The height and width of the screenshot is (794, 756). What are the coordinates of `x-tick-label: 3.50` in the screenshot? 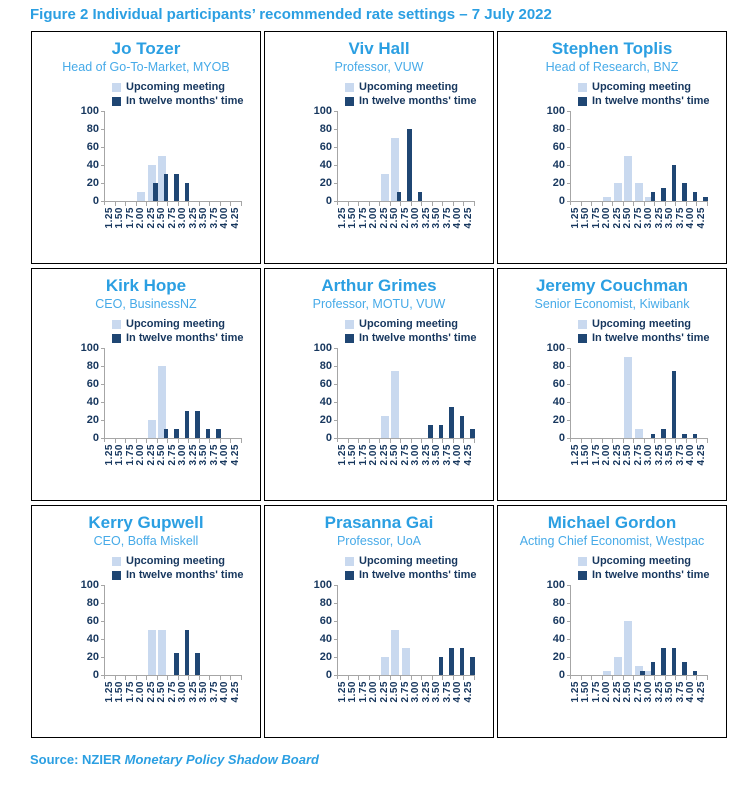 It's located at (437, 218).